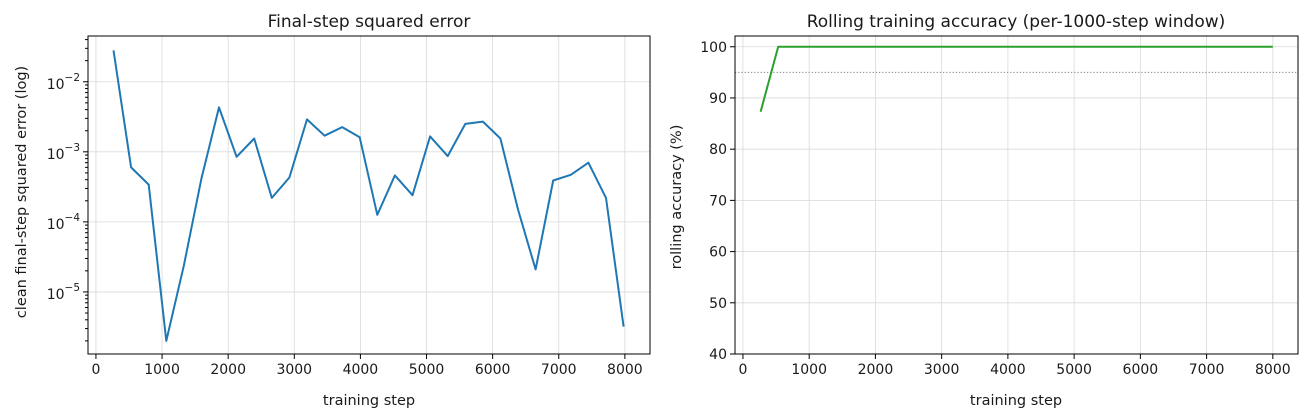  I want to click on y-tick-label: 60, so click(718, 253).